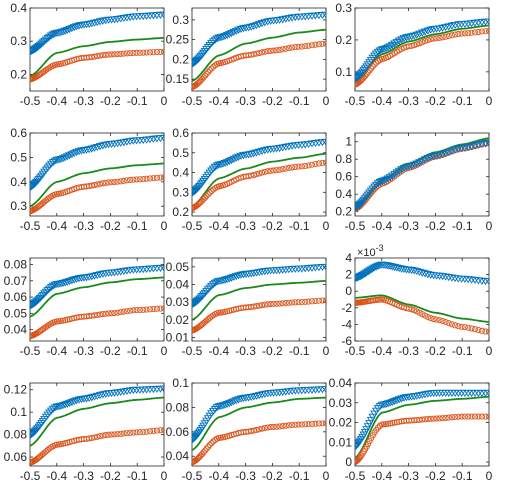 This screenshot has height=497, width=516. Describe the element at coordinates (18, 133) in the screenshot. I see `y-tick-label: 0.6` at that location.